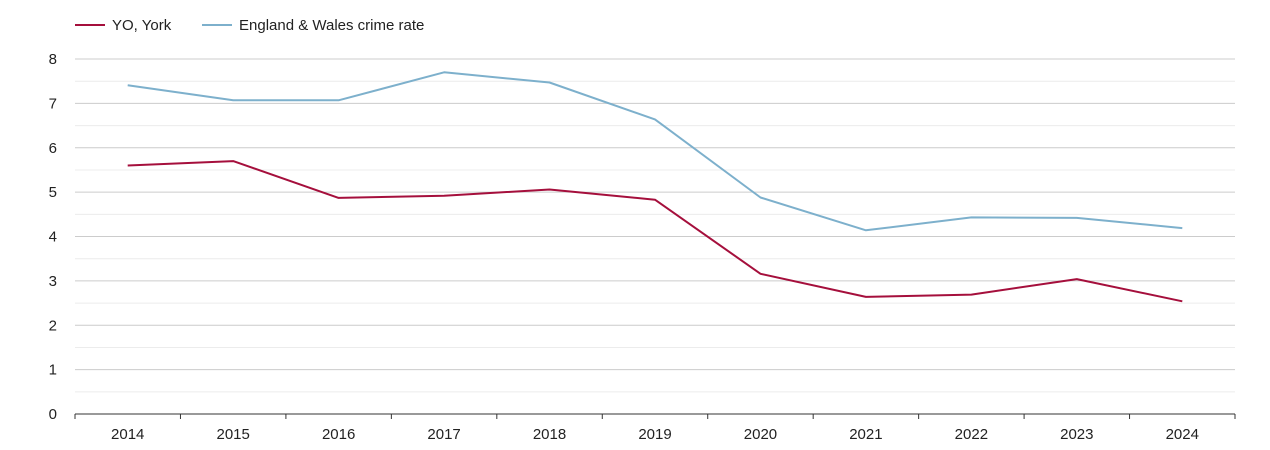 Image resolution: width=1270 pixels, height=450 pixels. I want to click on legend-item-england-wales: England & Wales crime rate, so click(313, 25).